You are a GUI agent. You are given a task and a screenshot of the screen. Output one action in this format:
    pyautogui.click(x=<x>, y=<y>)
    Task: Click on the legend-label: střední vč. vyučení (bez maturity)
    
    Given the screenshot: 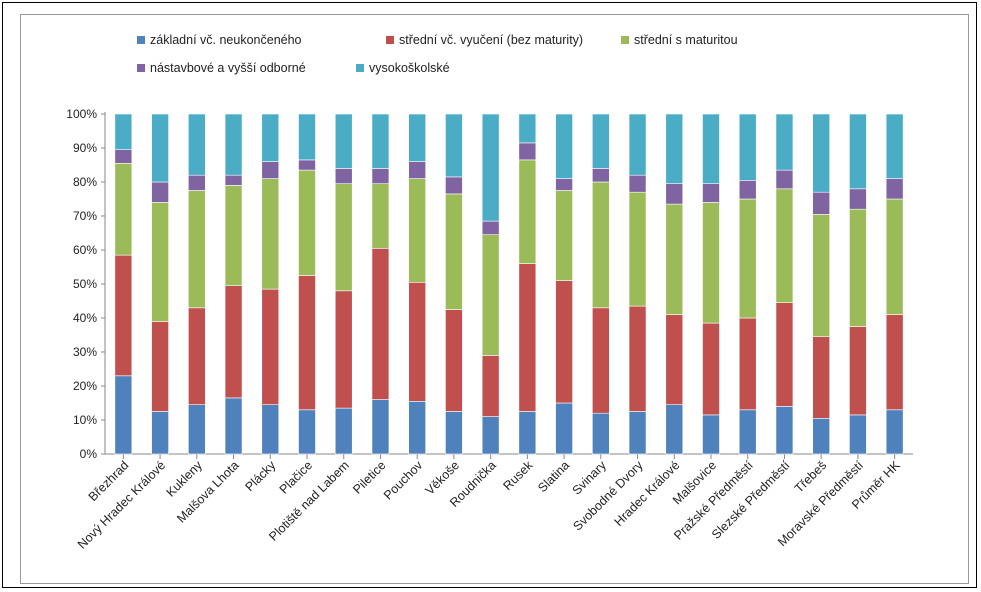 What is the action you would take?
    pyautogui.click(x=491, y=40)
    